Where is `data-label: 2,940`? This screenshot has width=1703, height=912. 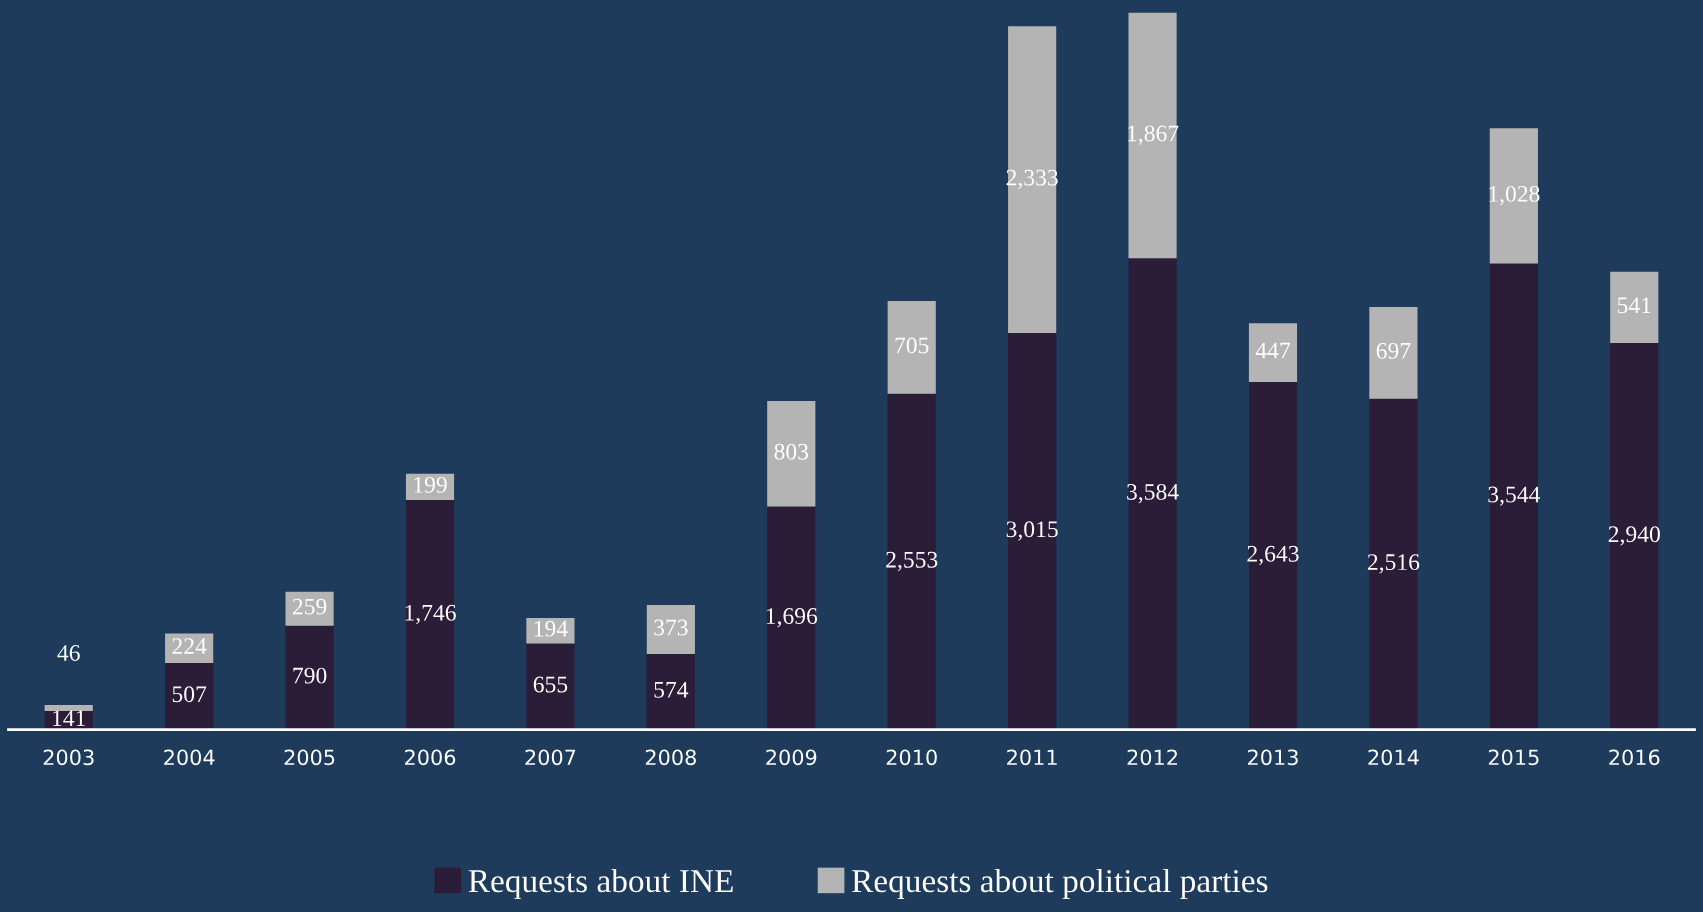
data-label: 2,940 is located at coordinates (1634, 536).